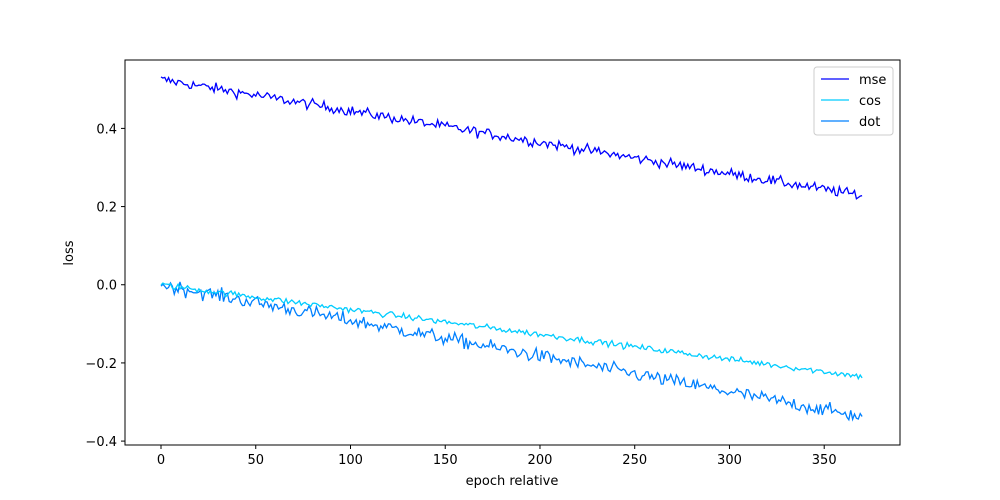  I want to click on legend: mse cos dot, so click(853, 101).